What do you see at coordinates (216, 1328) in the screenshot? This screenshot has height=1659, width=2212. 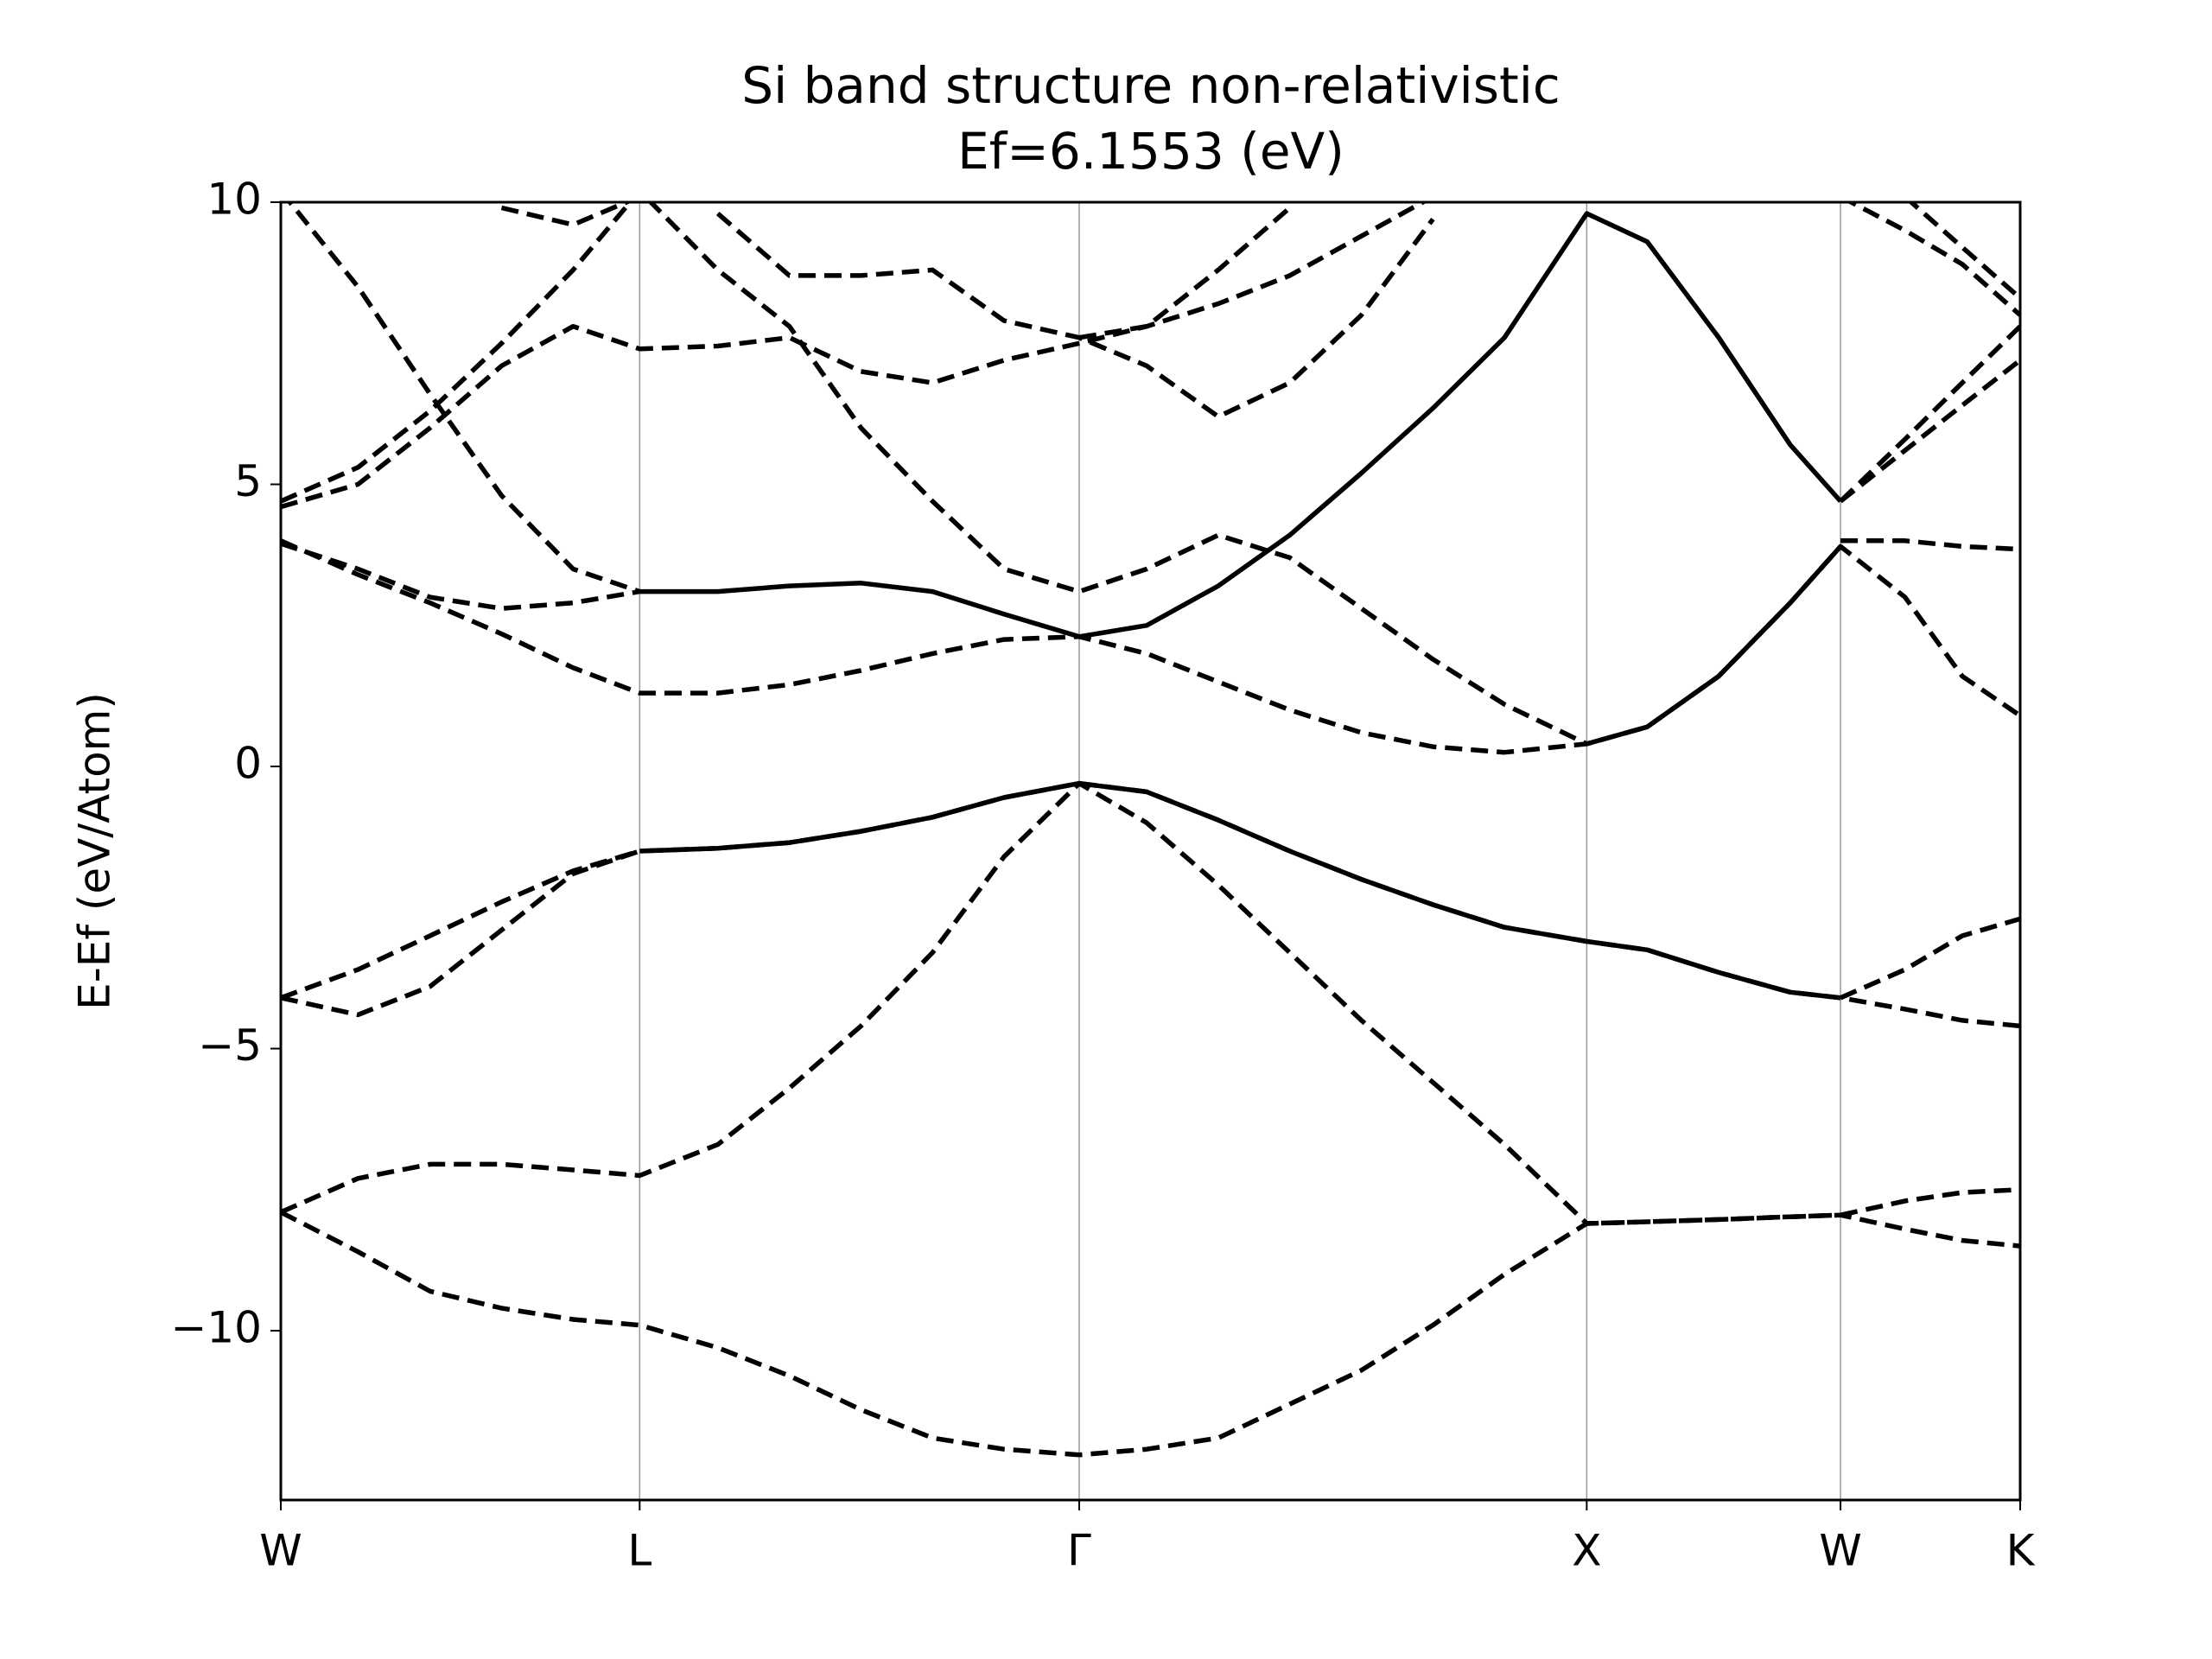 I see `y-tick-label: −10` at bounding box center [216, 1328].